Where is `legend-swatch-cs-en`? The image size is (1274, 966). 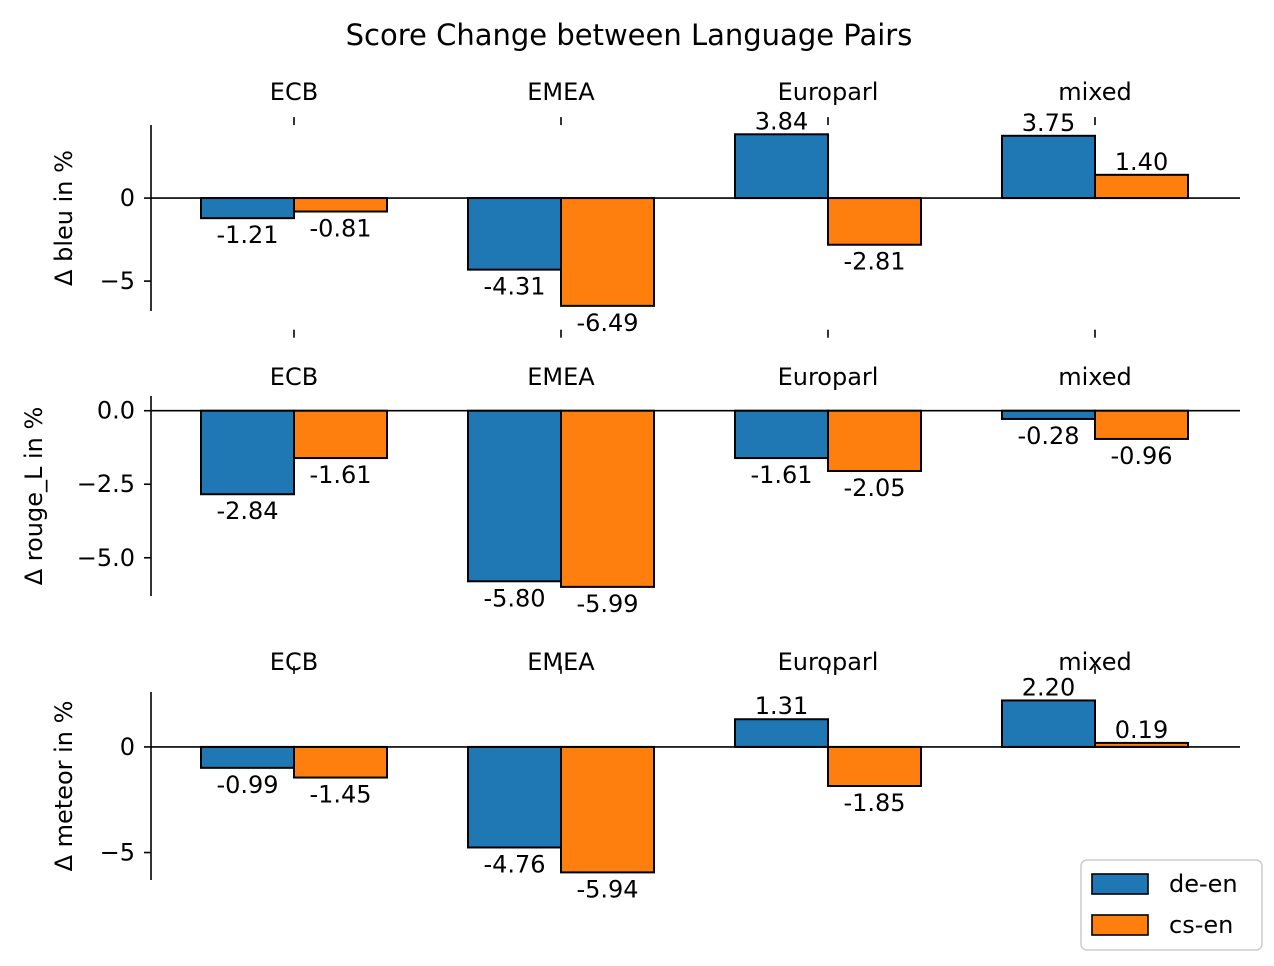 legend-swatch-cs-en is located at coordinates (1120, 925).